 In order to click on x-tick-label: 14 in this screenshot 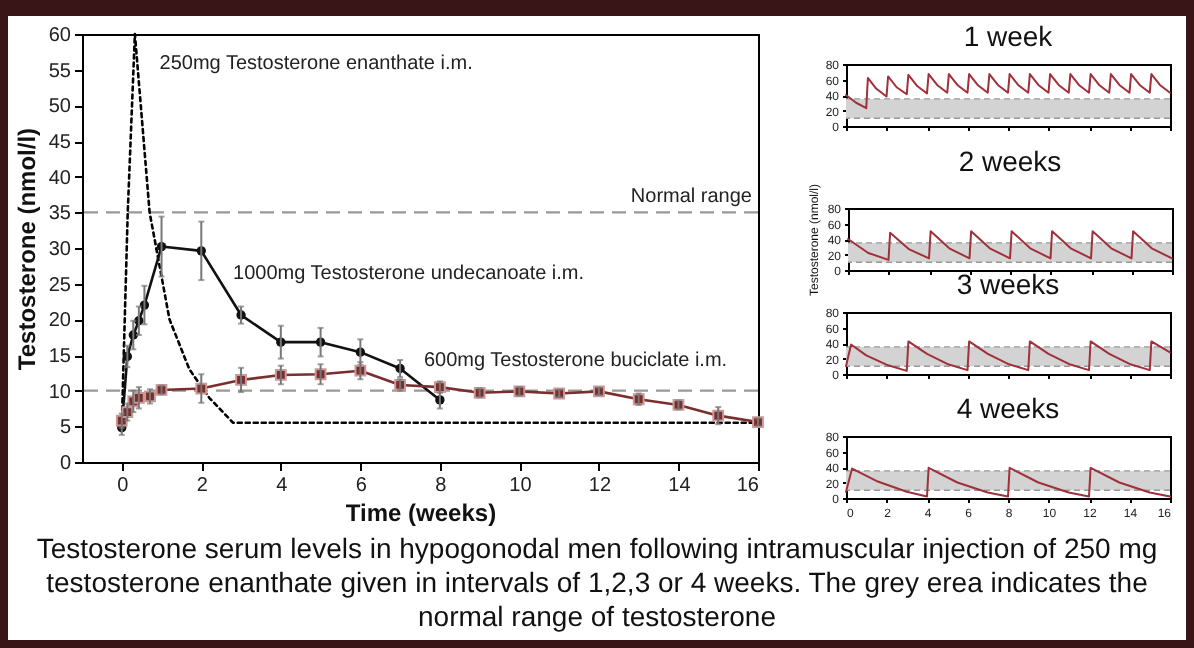, I will do `click(680, 486)`.